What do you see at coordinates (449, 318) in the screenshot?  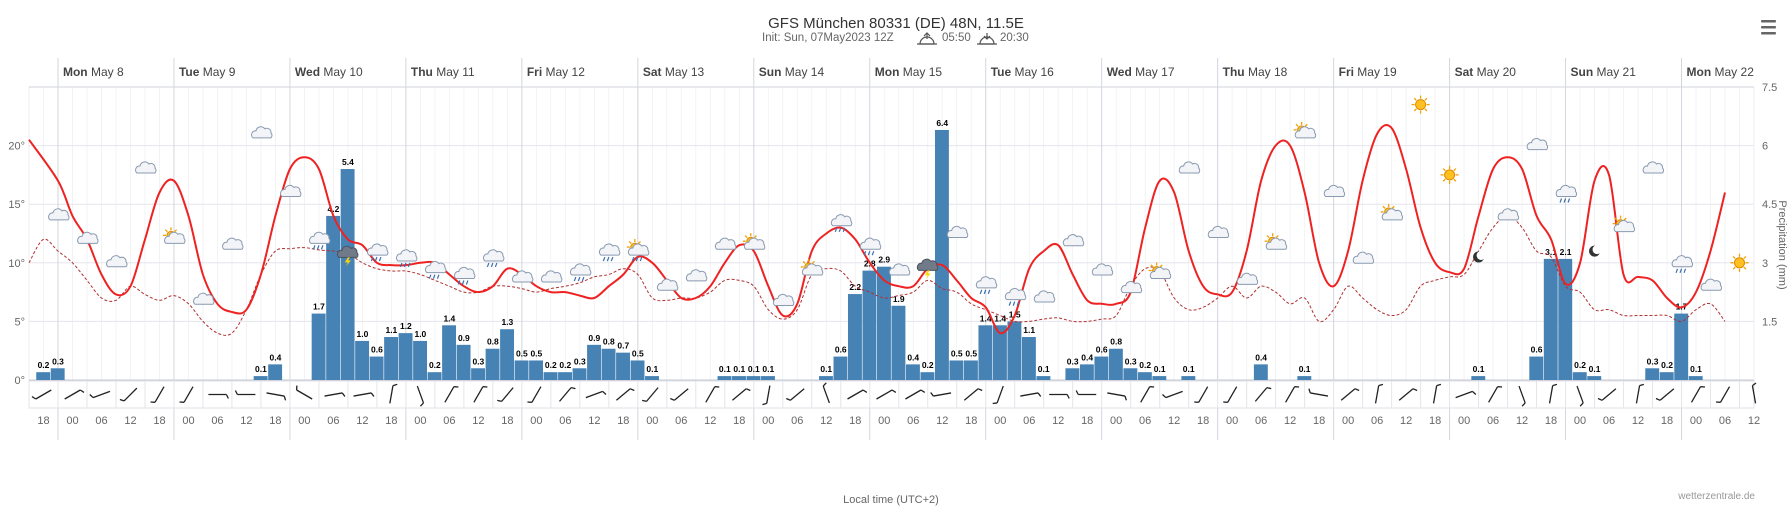 I see `precip-value-label: 1.4` at bounding box center [449, 318].